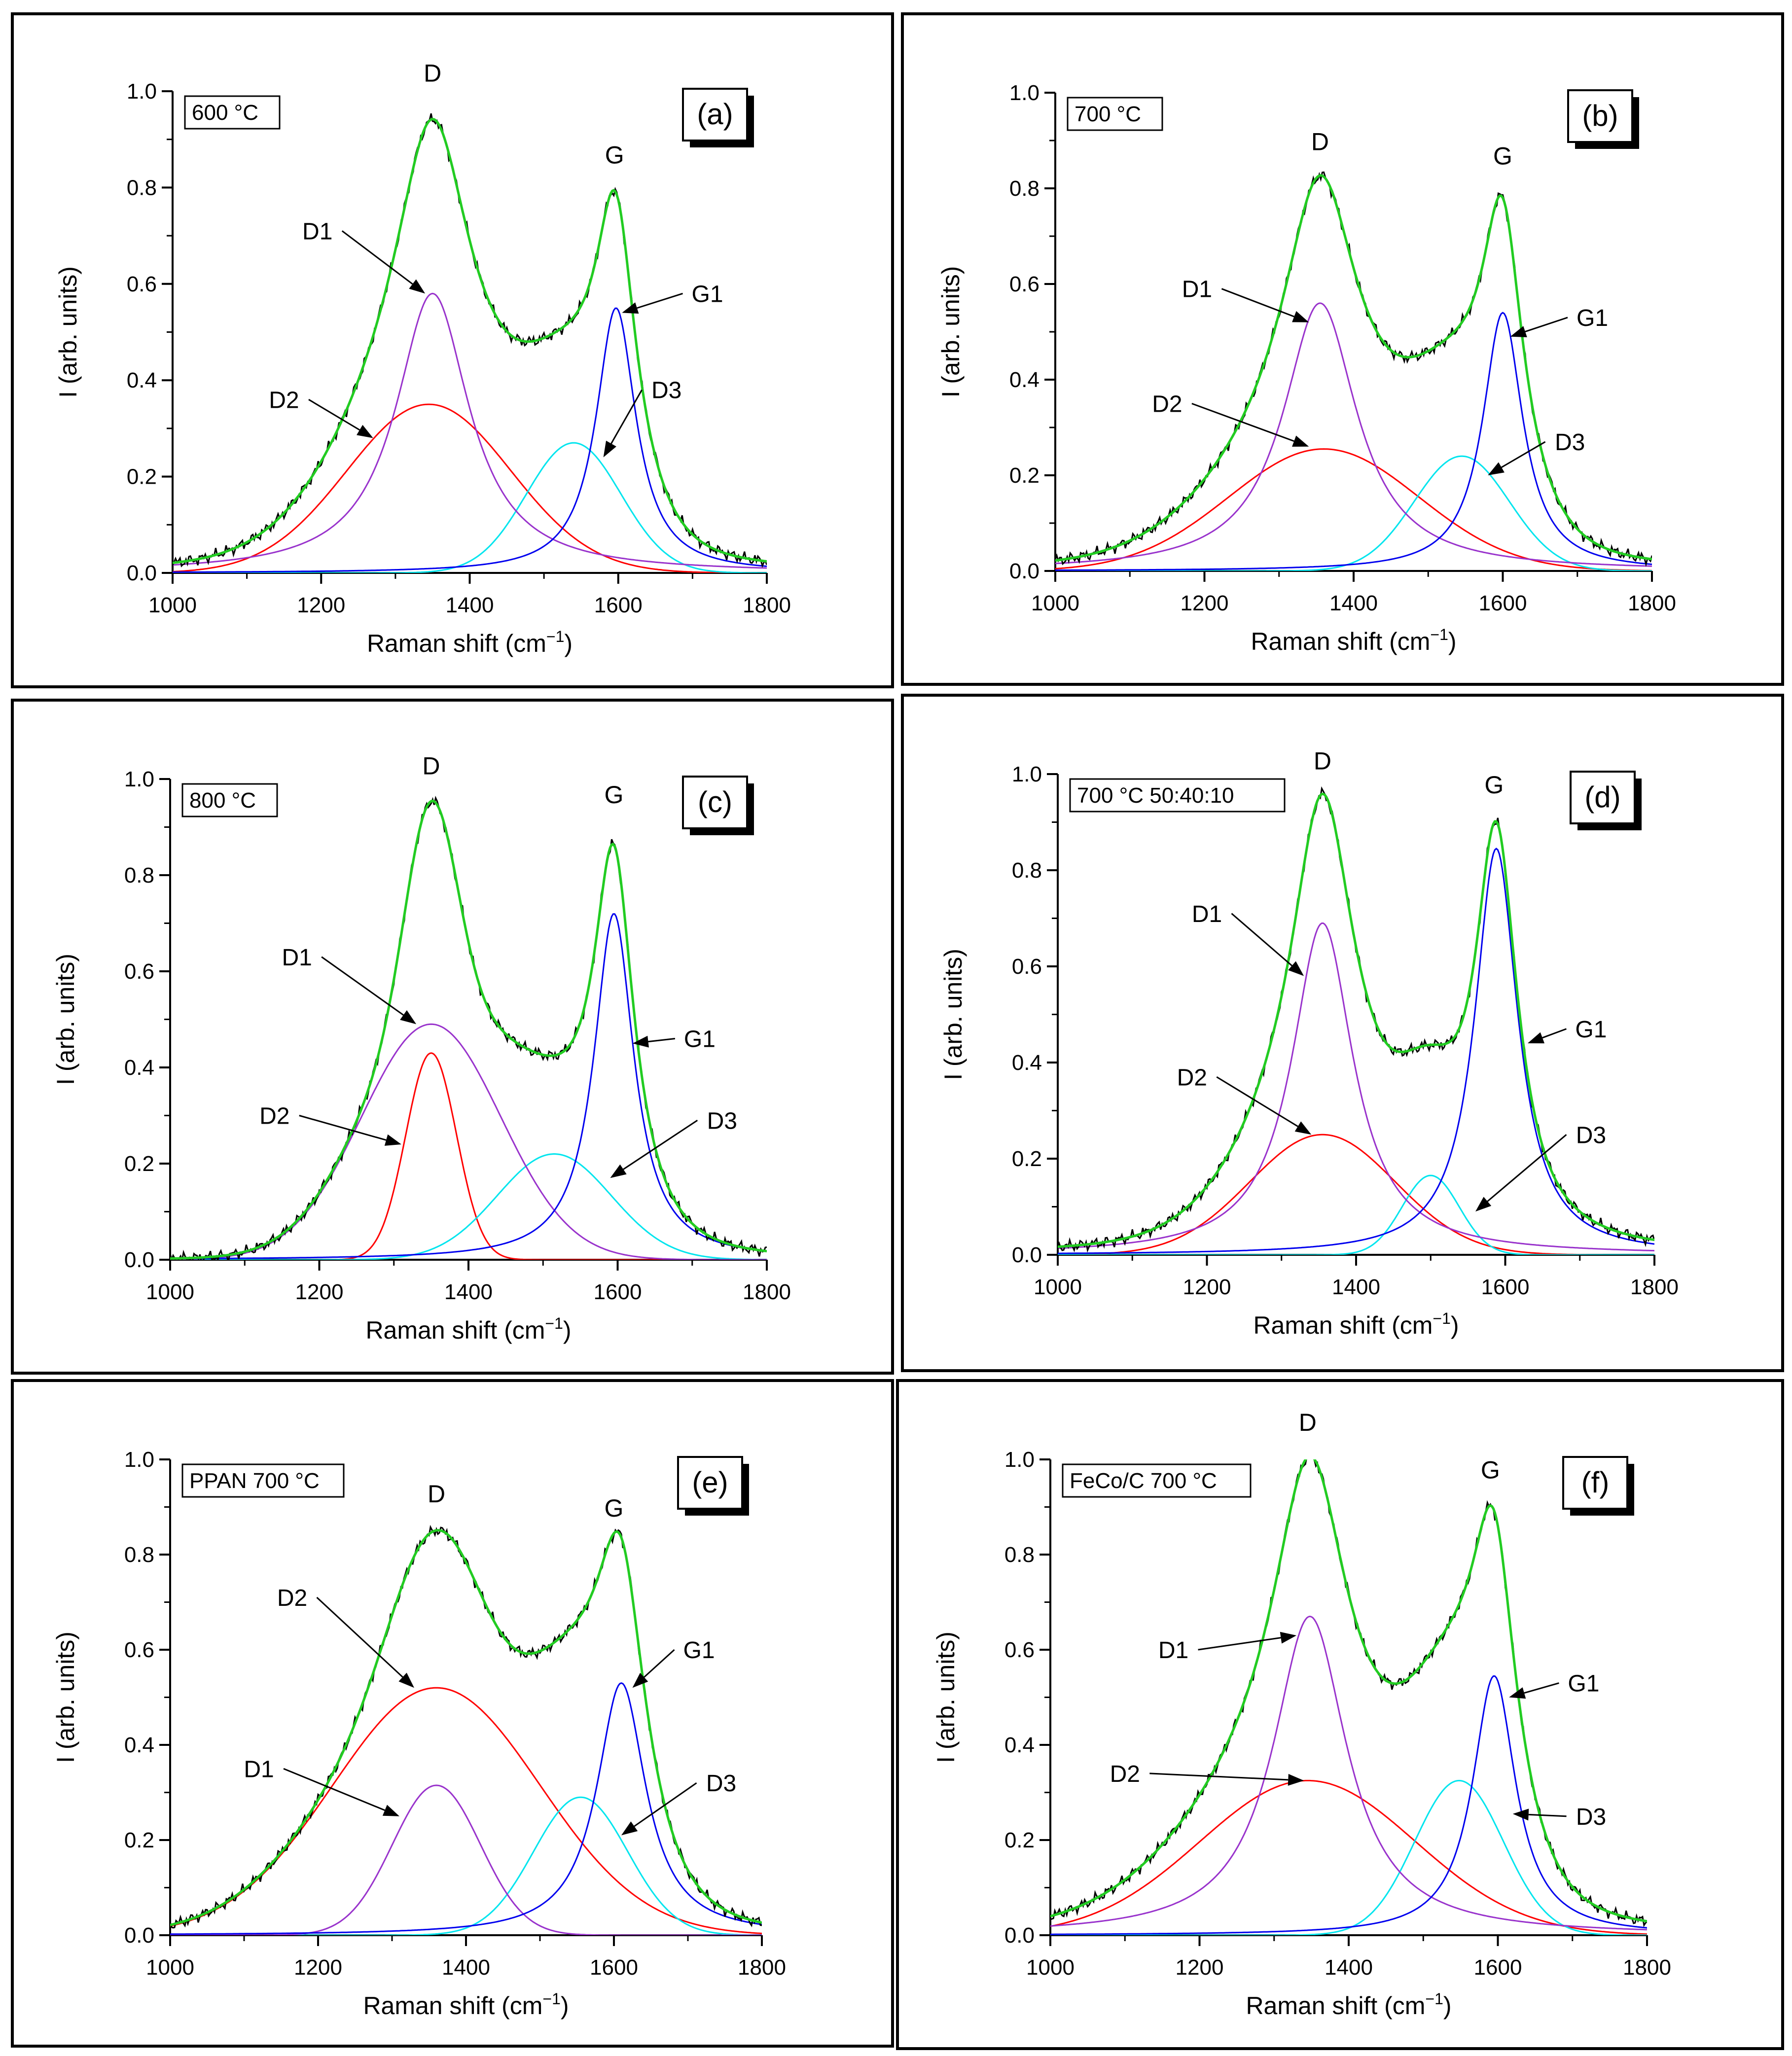 The width and height of the screenshot is (1792, 2056). I want to click on condition-label: PPAN 700 °C, so click(254, 1481).